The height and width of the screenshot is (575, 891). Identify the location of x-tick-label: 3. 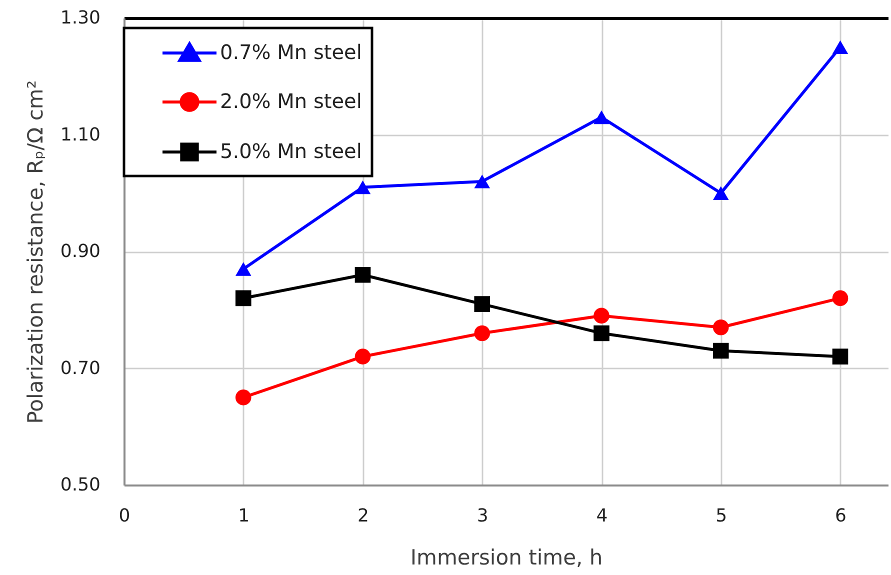
(482, 516).